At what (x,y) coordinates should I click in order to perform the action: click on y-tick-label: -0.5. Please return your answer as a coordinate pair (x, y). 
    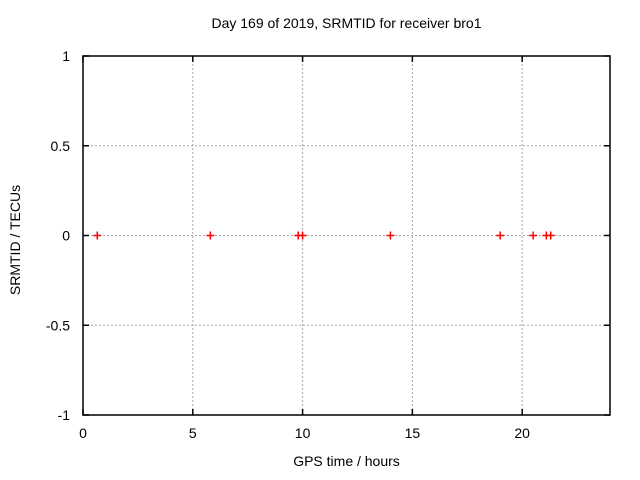
    Looking at the image, I should click on (58, 325).